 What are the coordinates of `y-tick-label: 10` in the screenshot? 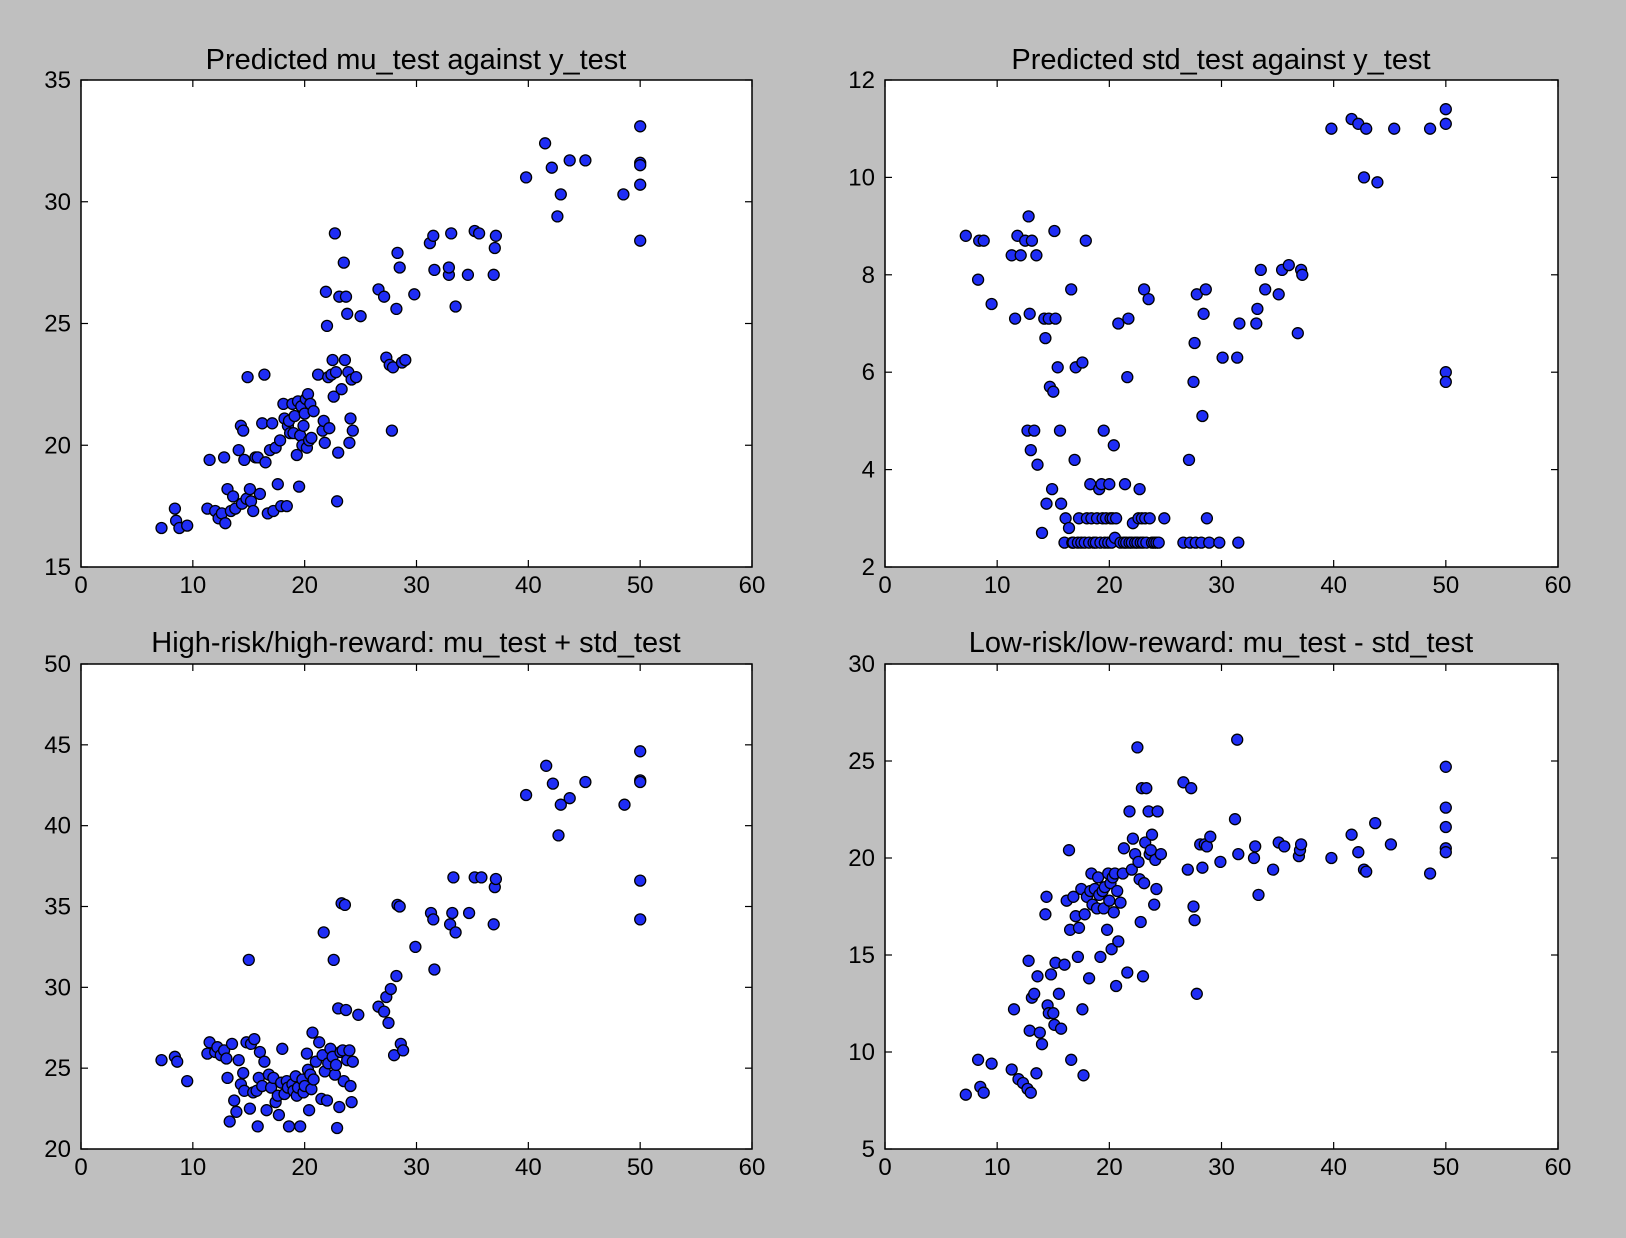 It's located at (861, 177).